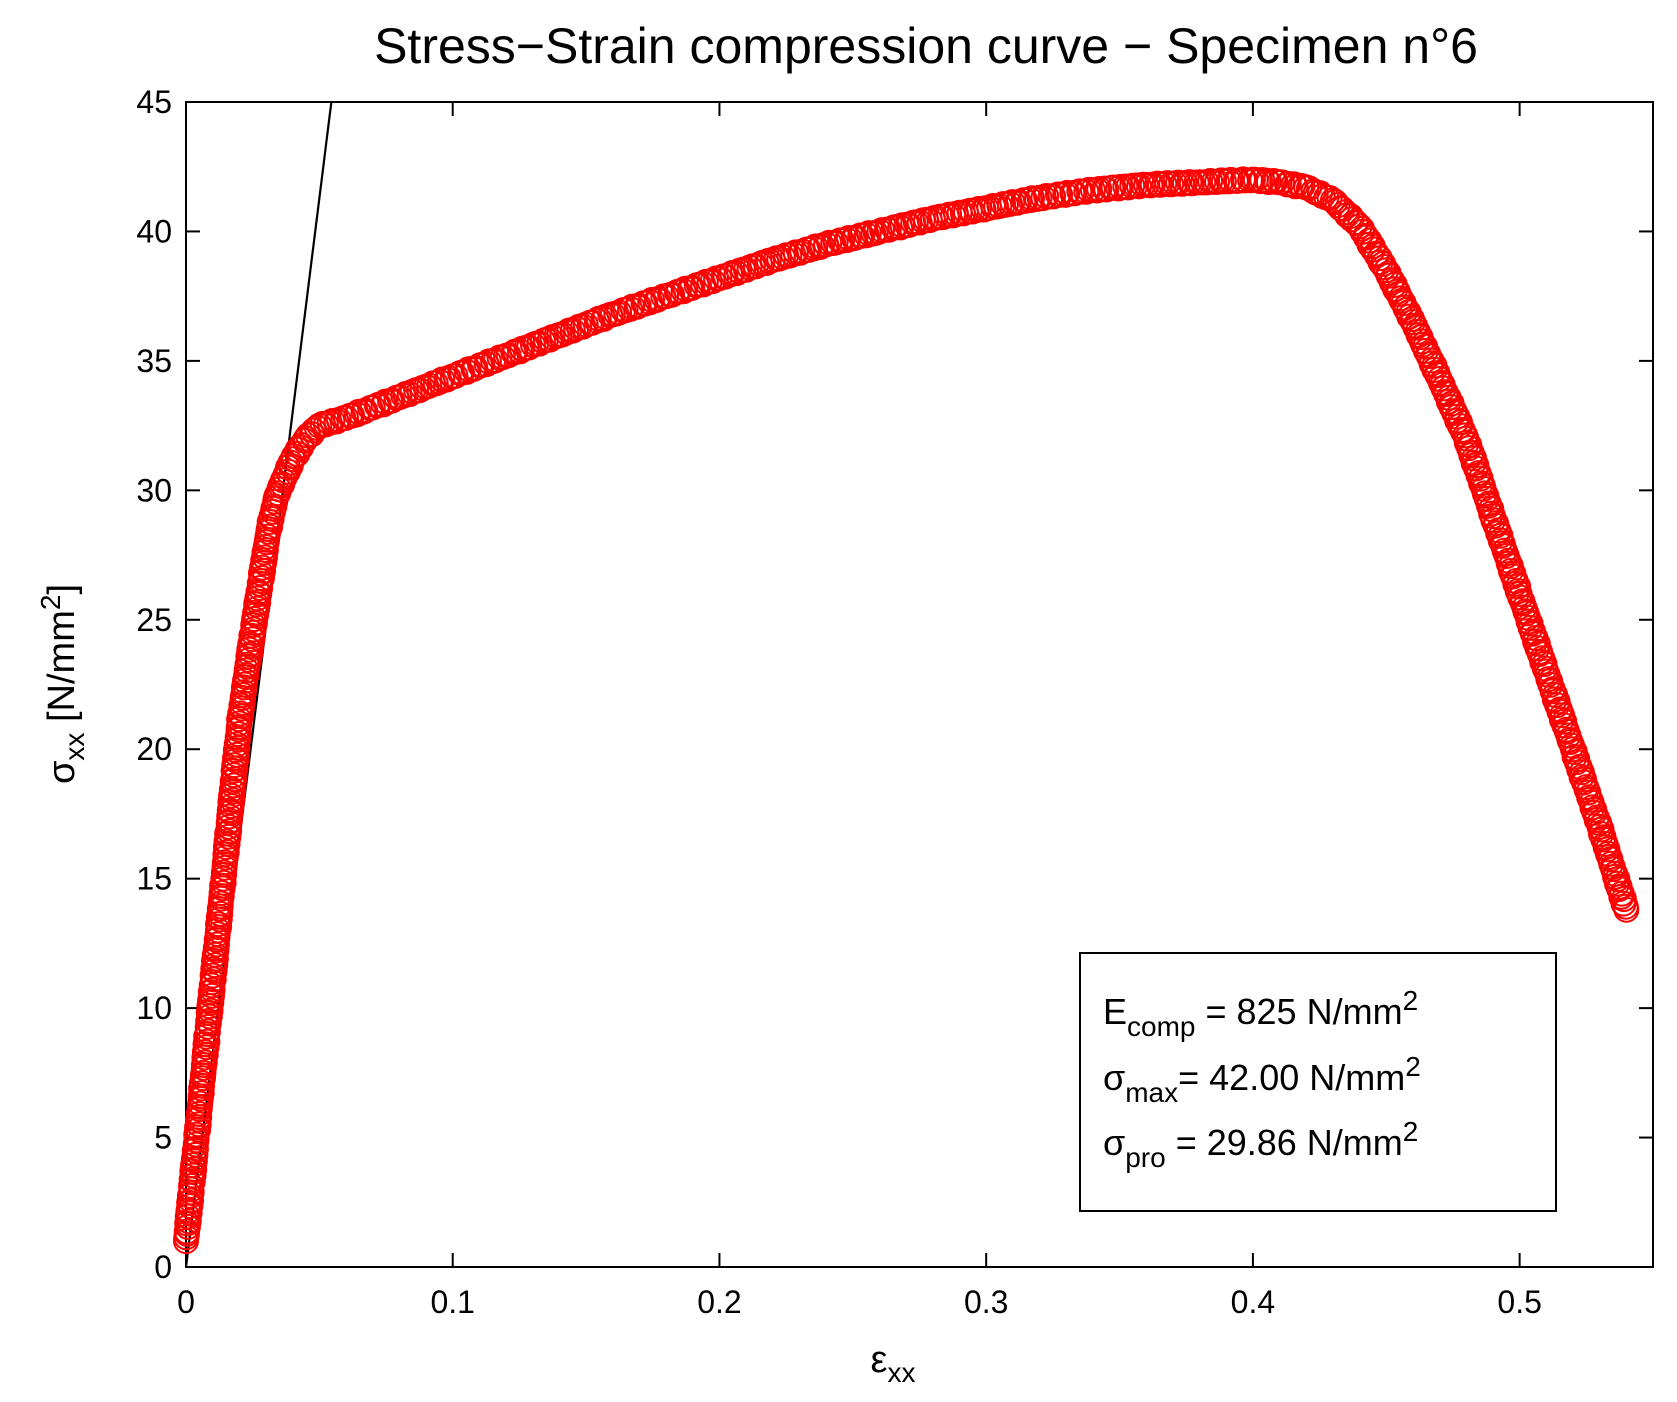 The width and height of the screenshot is (1677, 1402). What do you see at coordinates (154, 749) in the screenshot?
I see `y-tick-label: 20` at bounding box center [154, 749].